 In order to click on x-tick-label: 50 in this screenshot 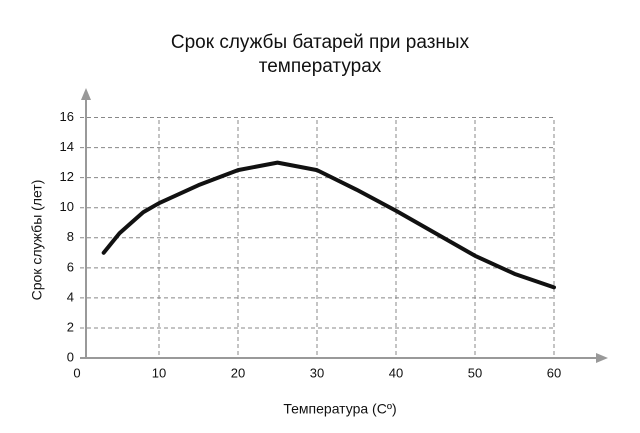, I will do `click(475, 372)`.